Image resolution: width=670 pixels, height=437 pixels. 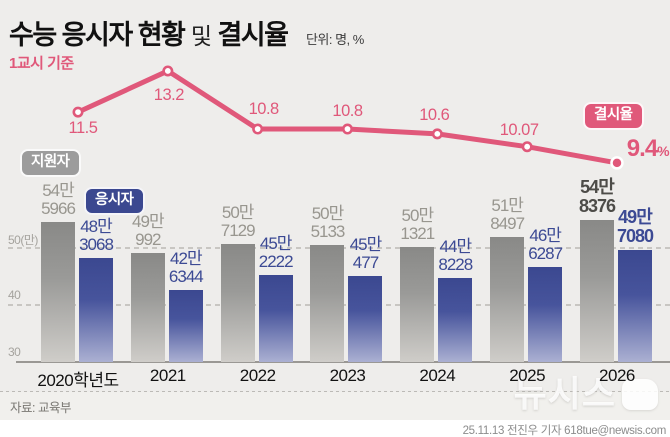 I want to click on footer-zone, so click(x=335, y=406).